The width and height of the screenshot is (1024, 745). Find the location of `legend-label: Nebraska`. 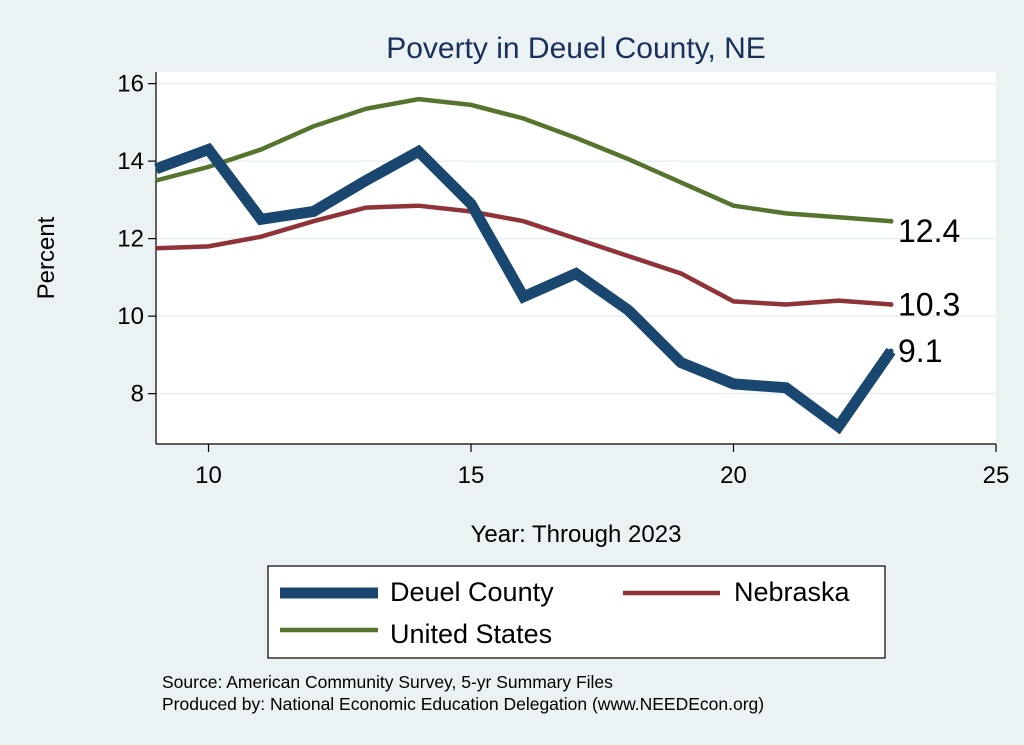

legend-label: Nebraska is located at coordinates (792, 592).